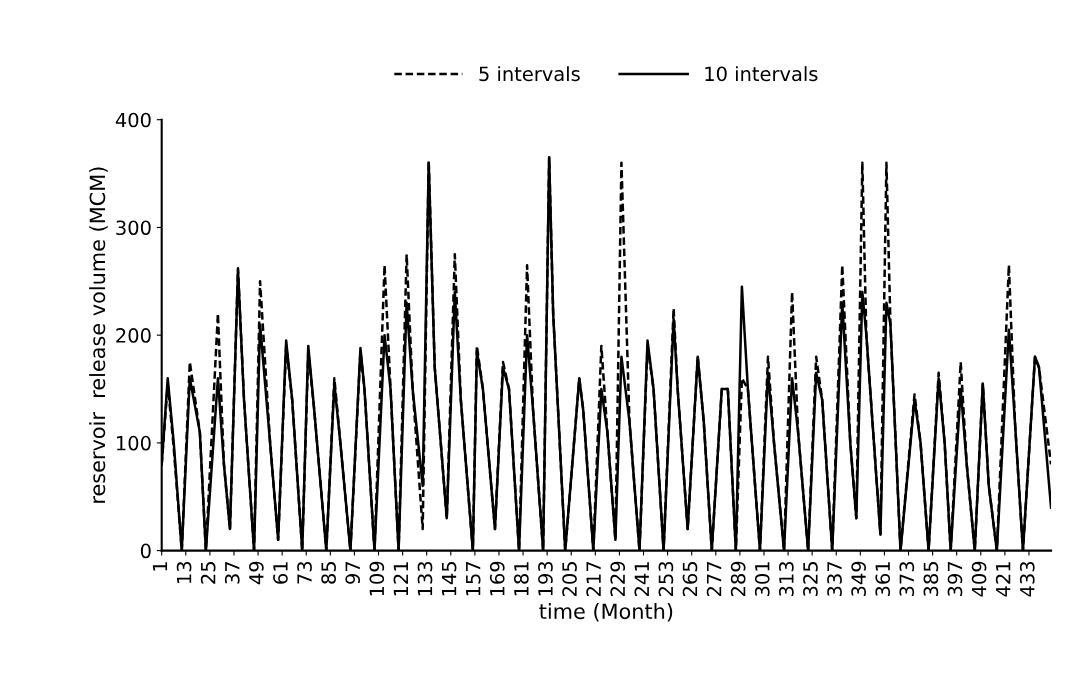 This screenshot has width=1078, height=684. I want to click on x-tick-label: 433, so click(1027, 579).